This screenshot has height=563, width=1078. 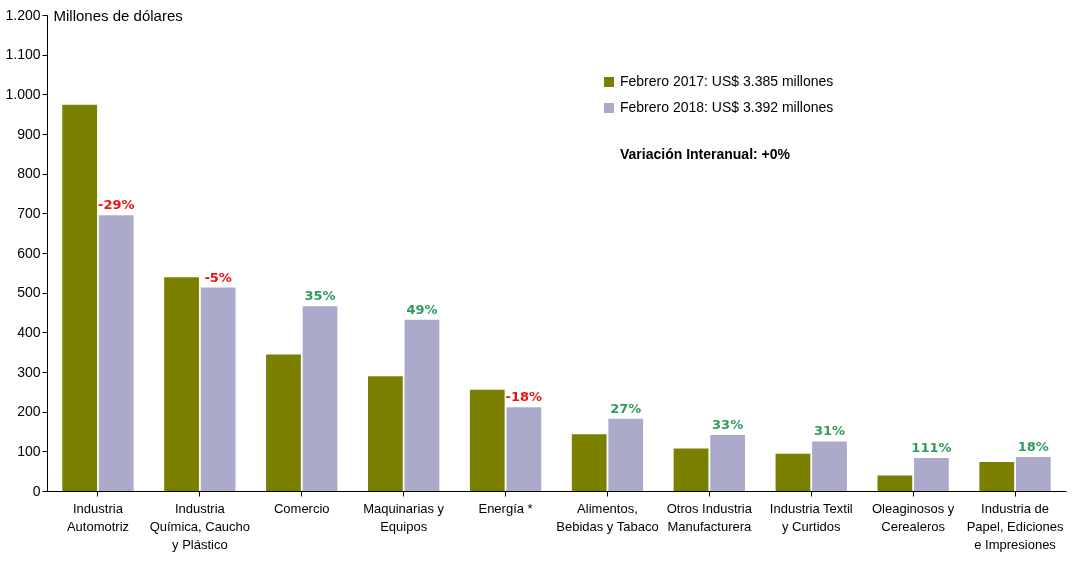 What do you see at coordinates (29, 411) in the screenshot?
I see `y-tick-label: 200` at bounding box center [29, 411].